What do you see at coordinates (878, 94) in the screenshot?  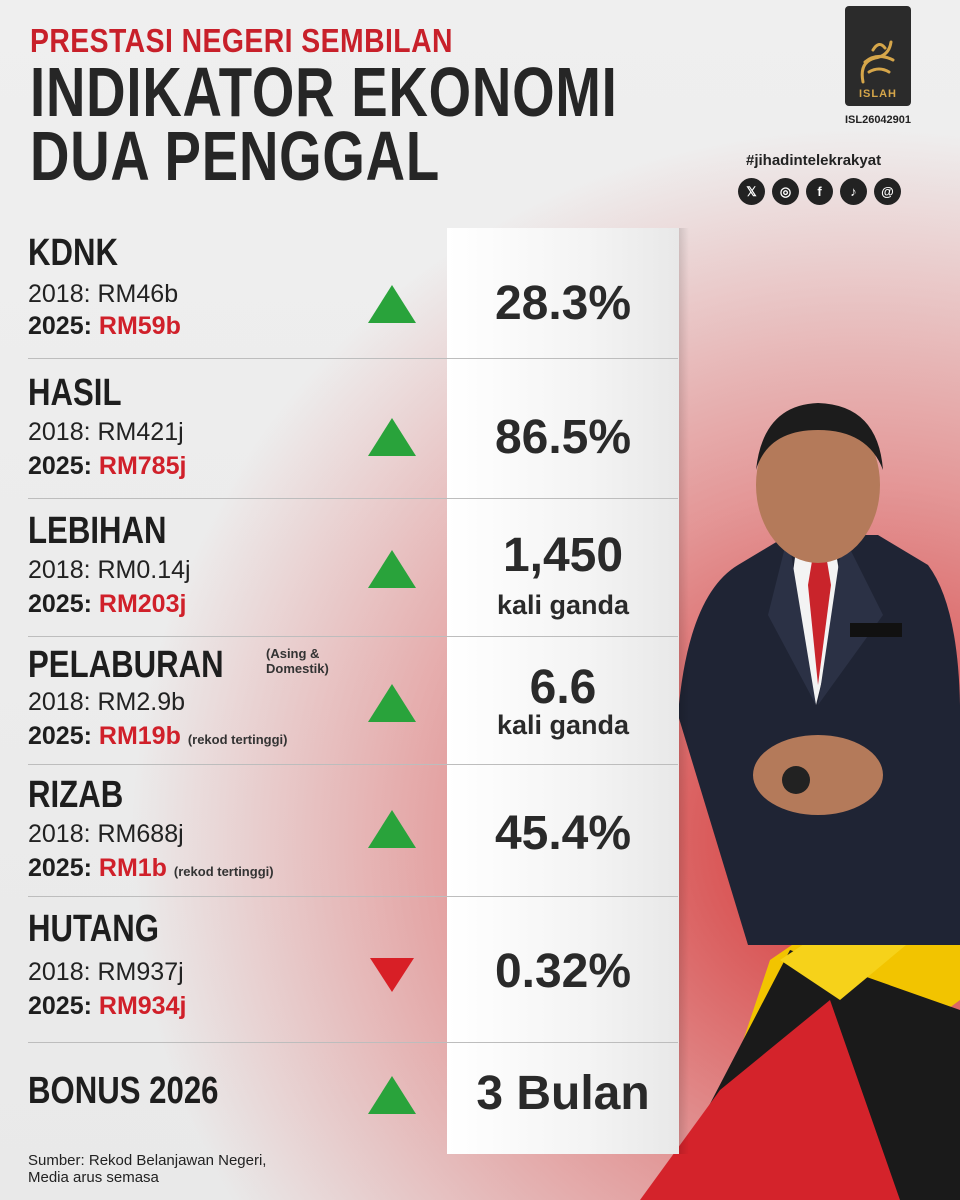 I see `logo-text: ISLAH` at bounding box center [878, 94].